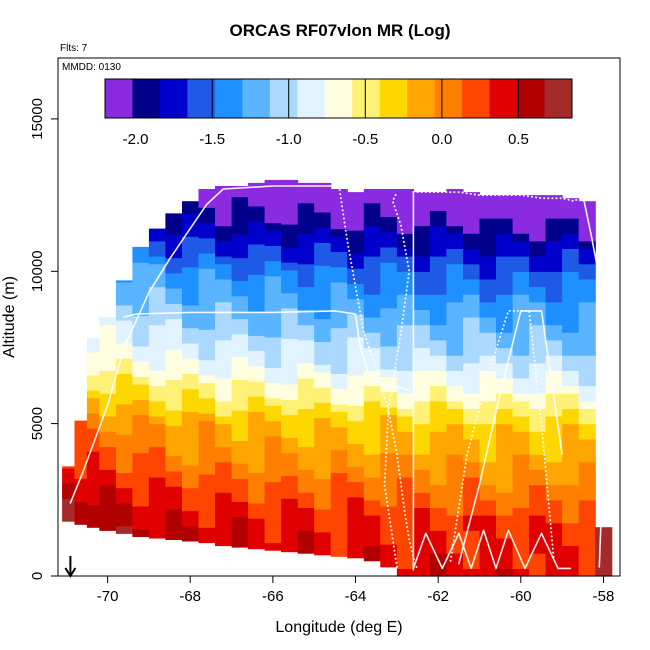 Image resolution: width=650 pixels, height=650 pixels. Describe the element at coordinates (340, 30) in the screenshot. I see `chart-title: ORCAS RF07vlon MR (Log)` at that location.